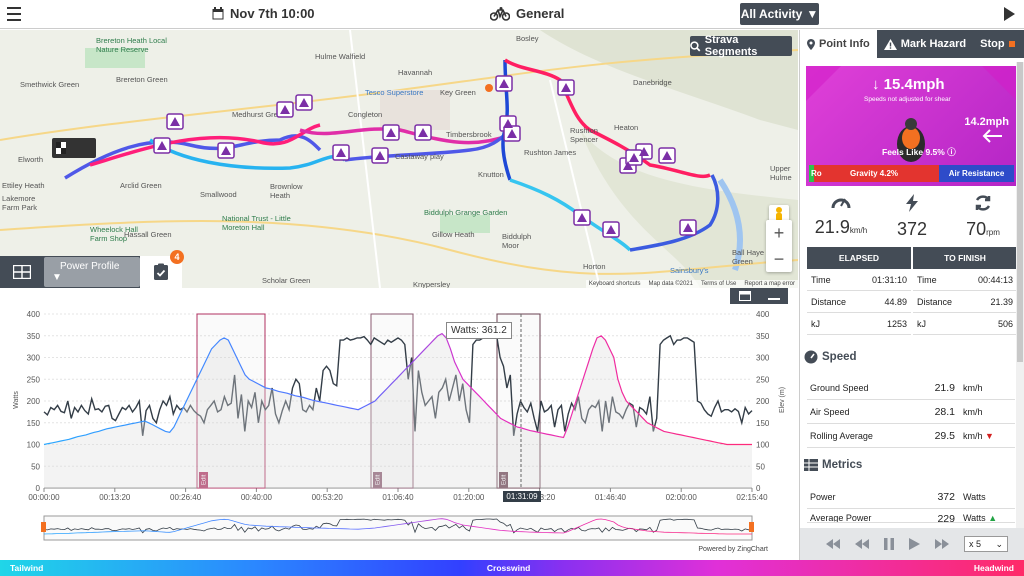  Describe the element at coordinates (944, 411) in the screenshot. I see `row-value: 28.1` at that location.